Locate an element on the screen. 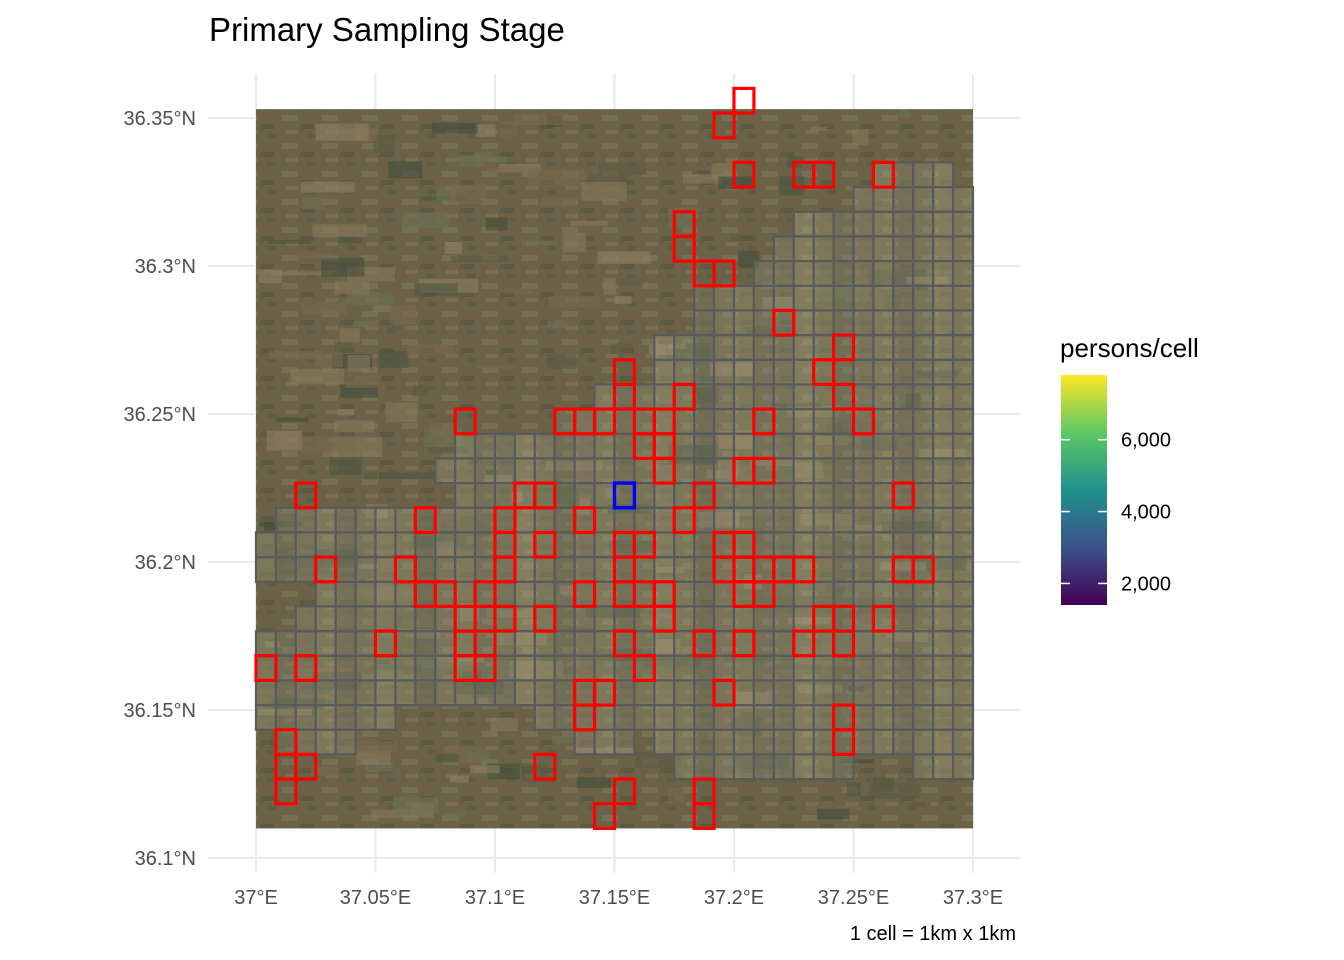 This screenshot has height=960, width=1344. legend-tick-label: 2,000 is located at coordinates (1146, 584).